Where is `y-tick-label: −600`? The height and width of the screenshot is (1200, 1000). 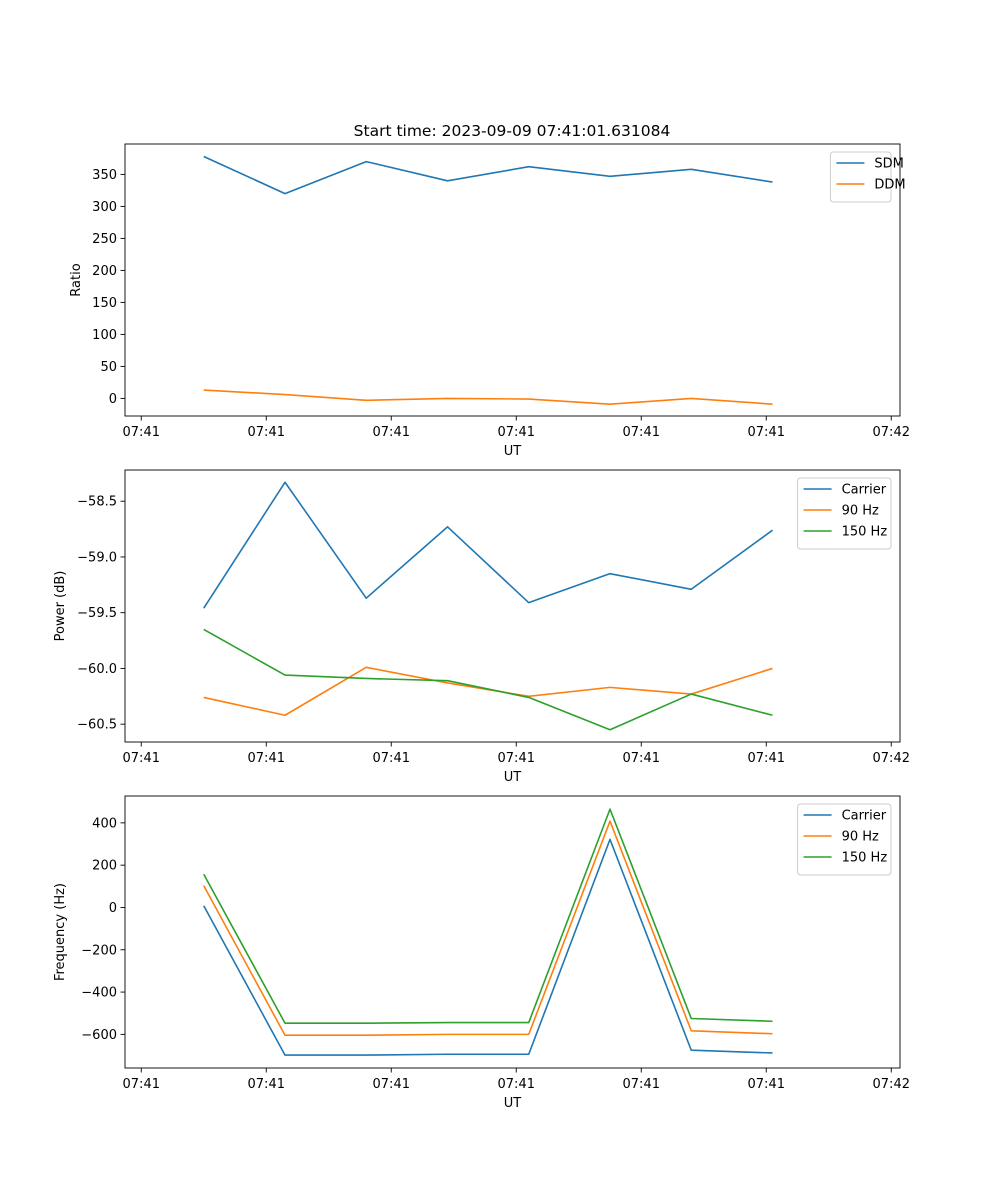 y-tick-label: −600 is located at coordinates (99, 1035).